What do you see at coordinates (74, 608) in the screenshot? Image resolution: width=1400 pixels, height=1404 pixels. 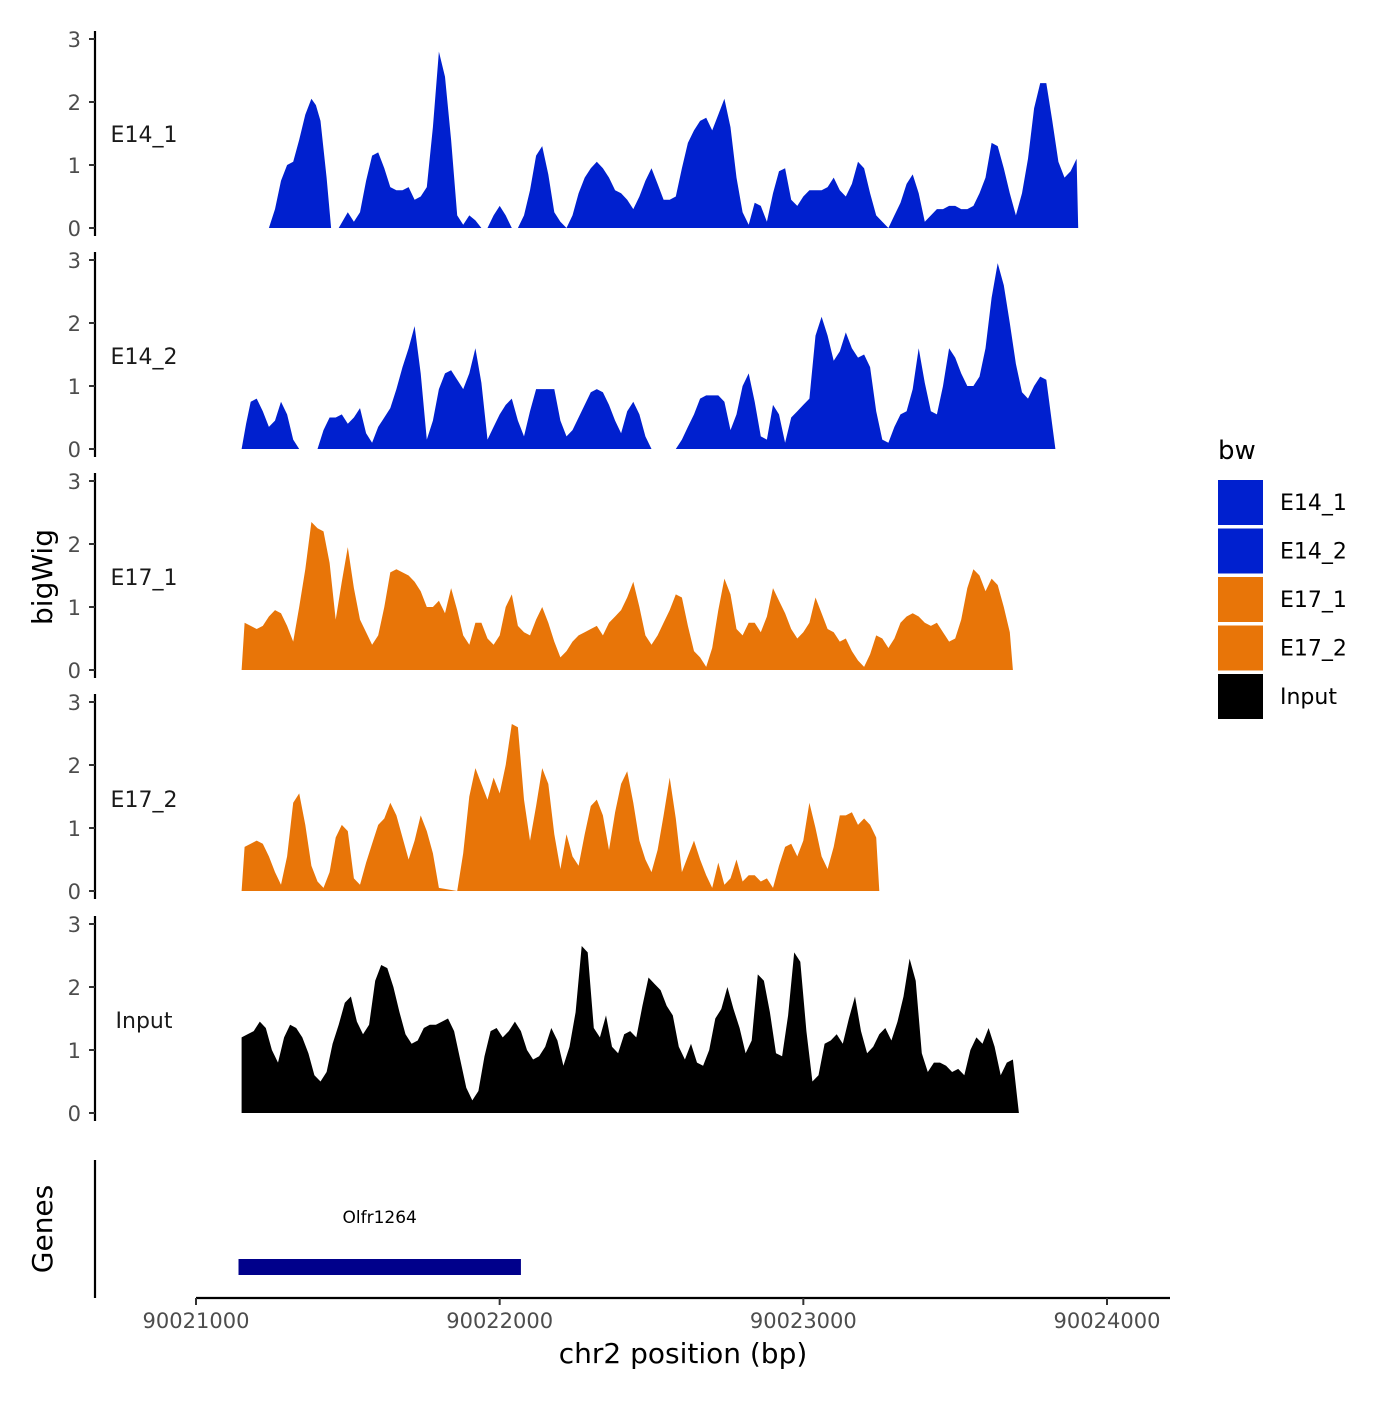 I see `y-tick-label-e17-1-1: 1` at bounding box center [74, 608].